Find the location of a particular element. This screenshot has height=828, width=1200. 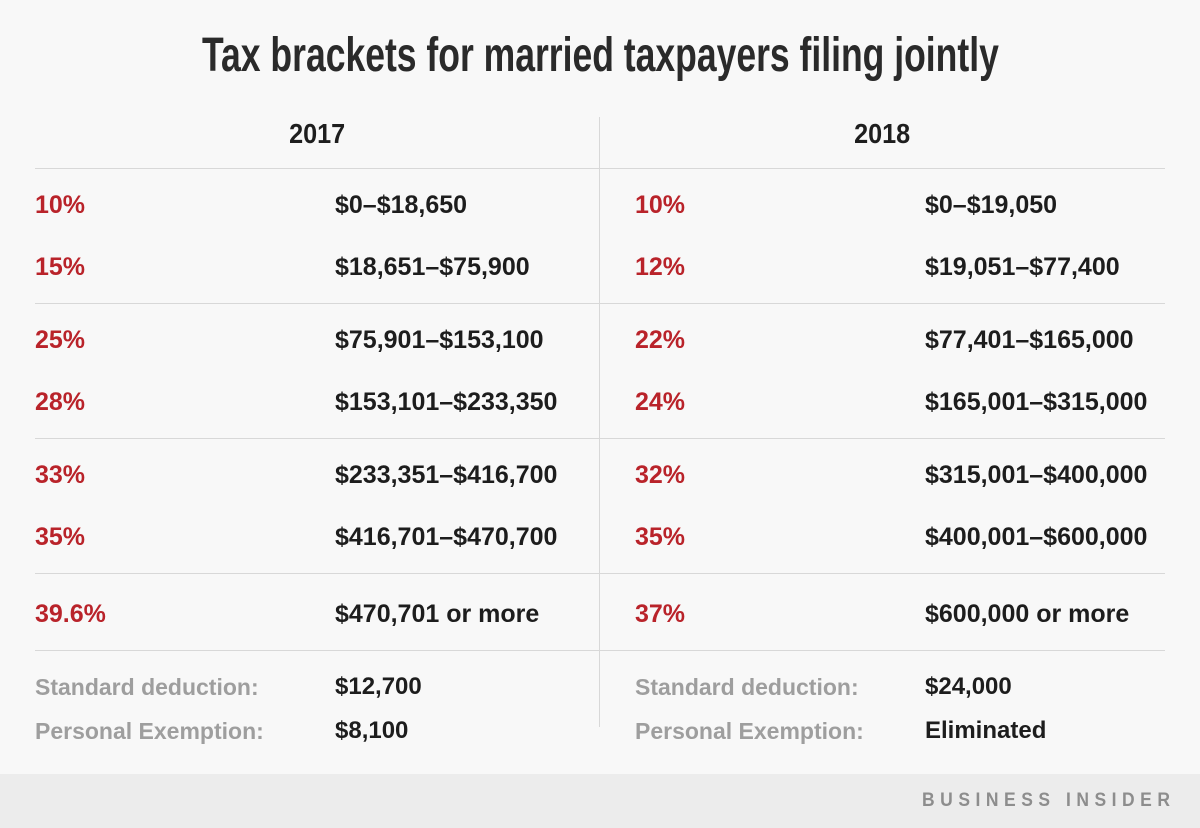

table-row: 33% $233,351–$416,700 is located at coordinates (317, 475).